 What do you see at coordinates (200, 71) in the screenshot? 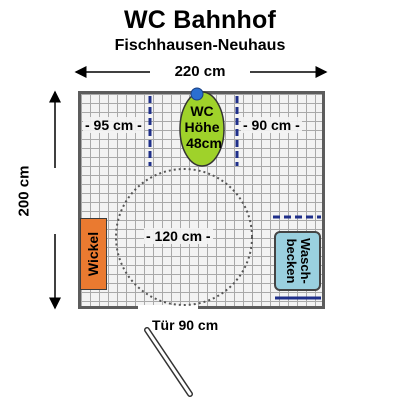
I see `width-label: 220 cm` at bounding box center [200, 71].